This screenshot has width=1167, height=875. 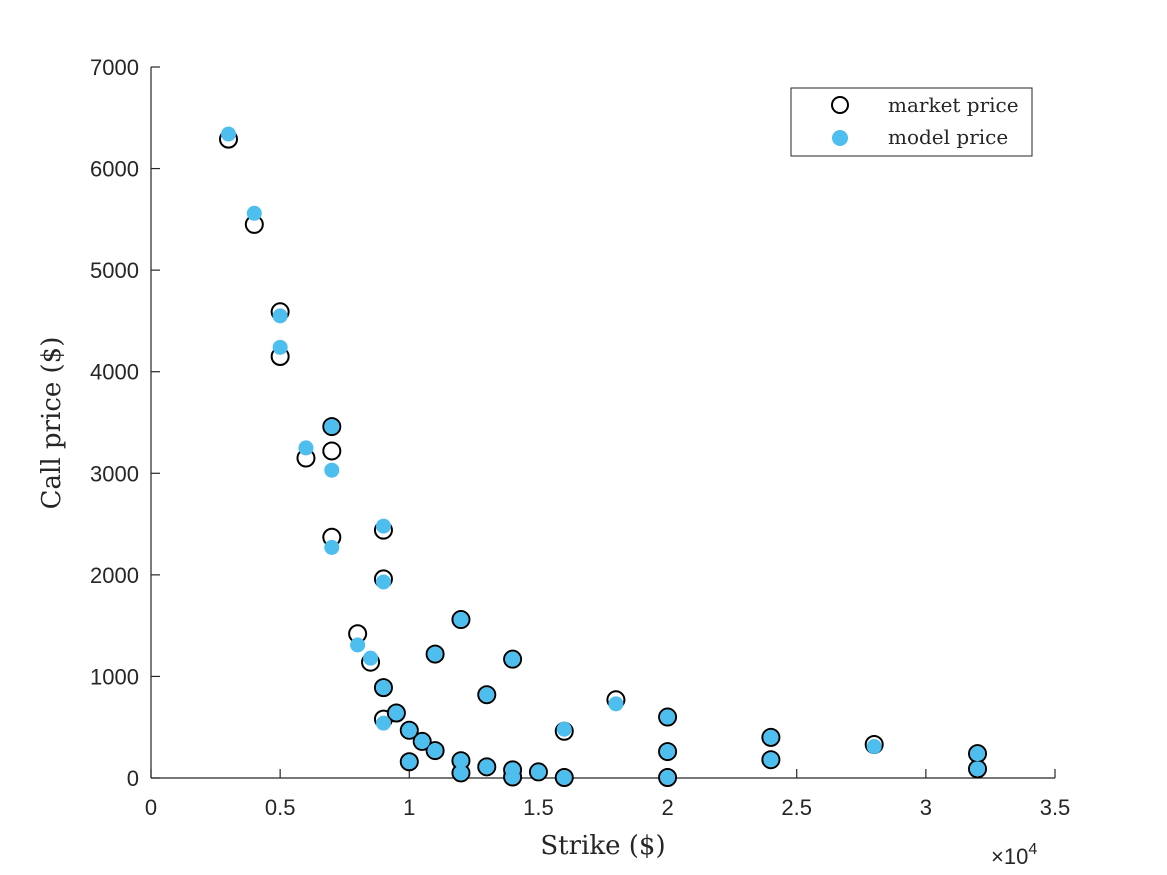 I want to click on y-tick-label: 6000, so click(x=114, y=169).